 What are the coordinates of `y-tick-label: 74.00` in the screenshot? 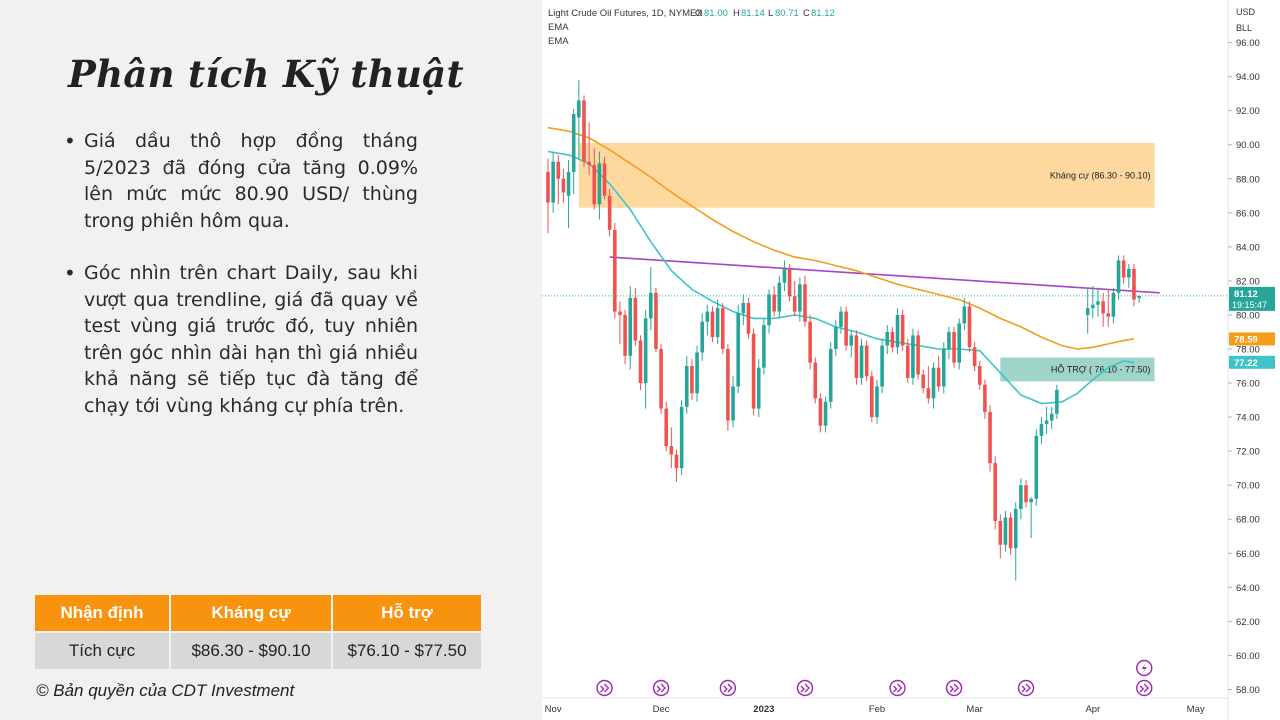 It's located at (1248, 418).